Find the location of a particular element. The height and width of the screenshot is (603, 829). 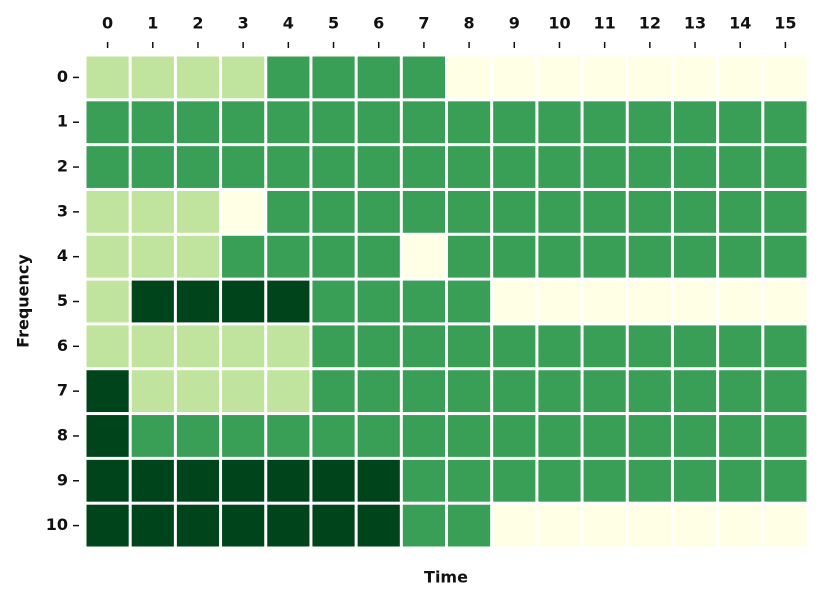

y-tick-label: 0 is located at coordinates (62, 76).